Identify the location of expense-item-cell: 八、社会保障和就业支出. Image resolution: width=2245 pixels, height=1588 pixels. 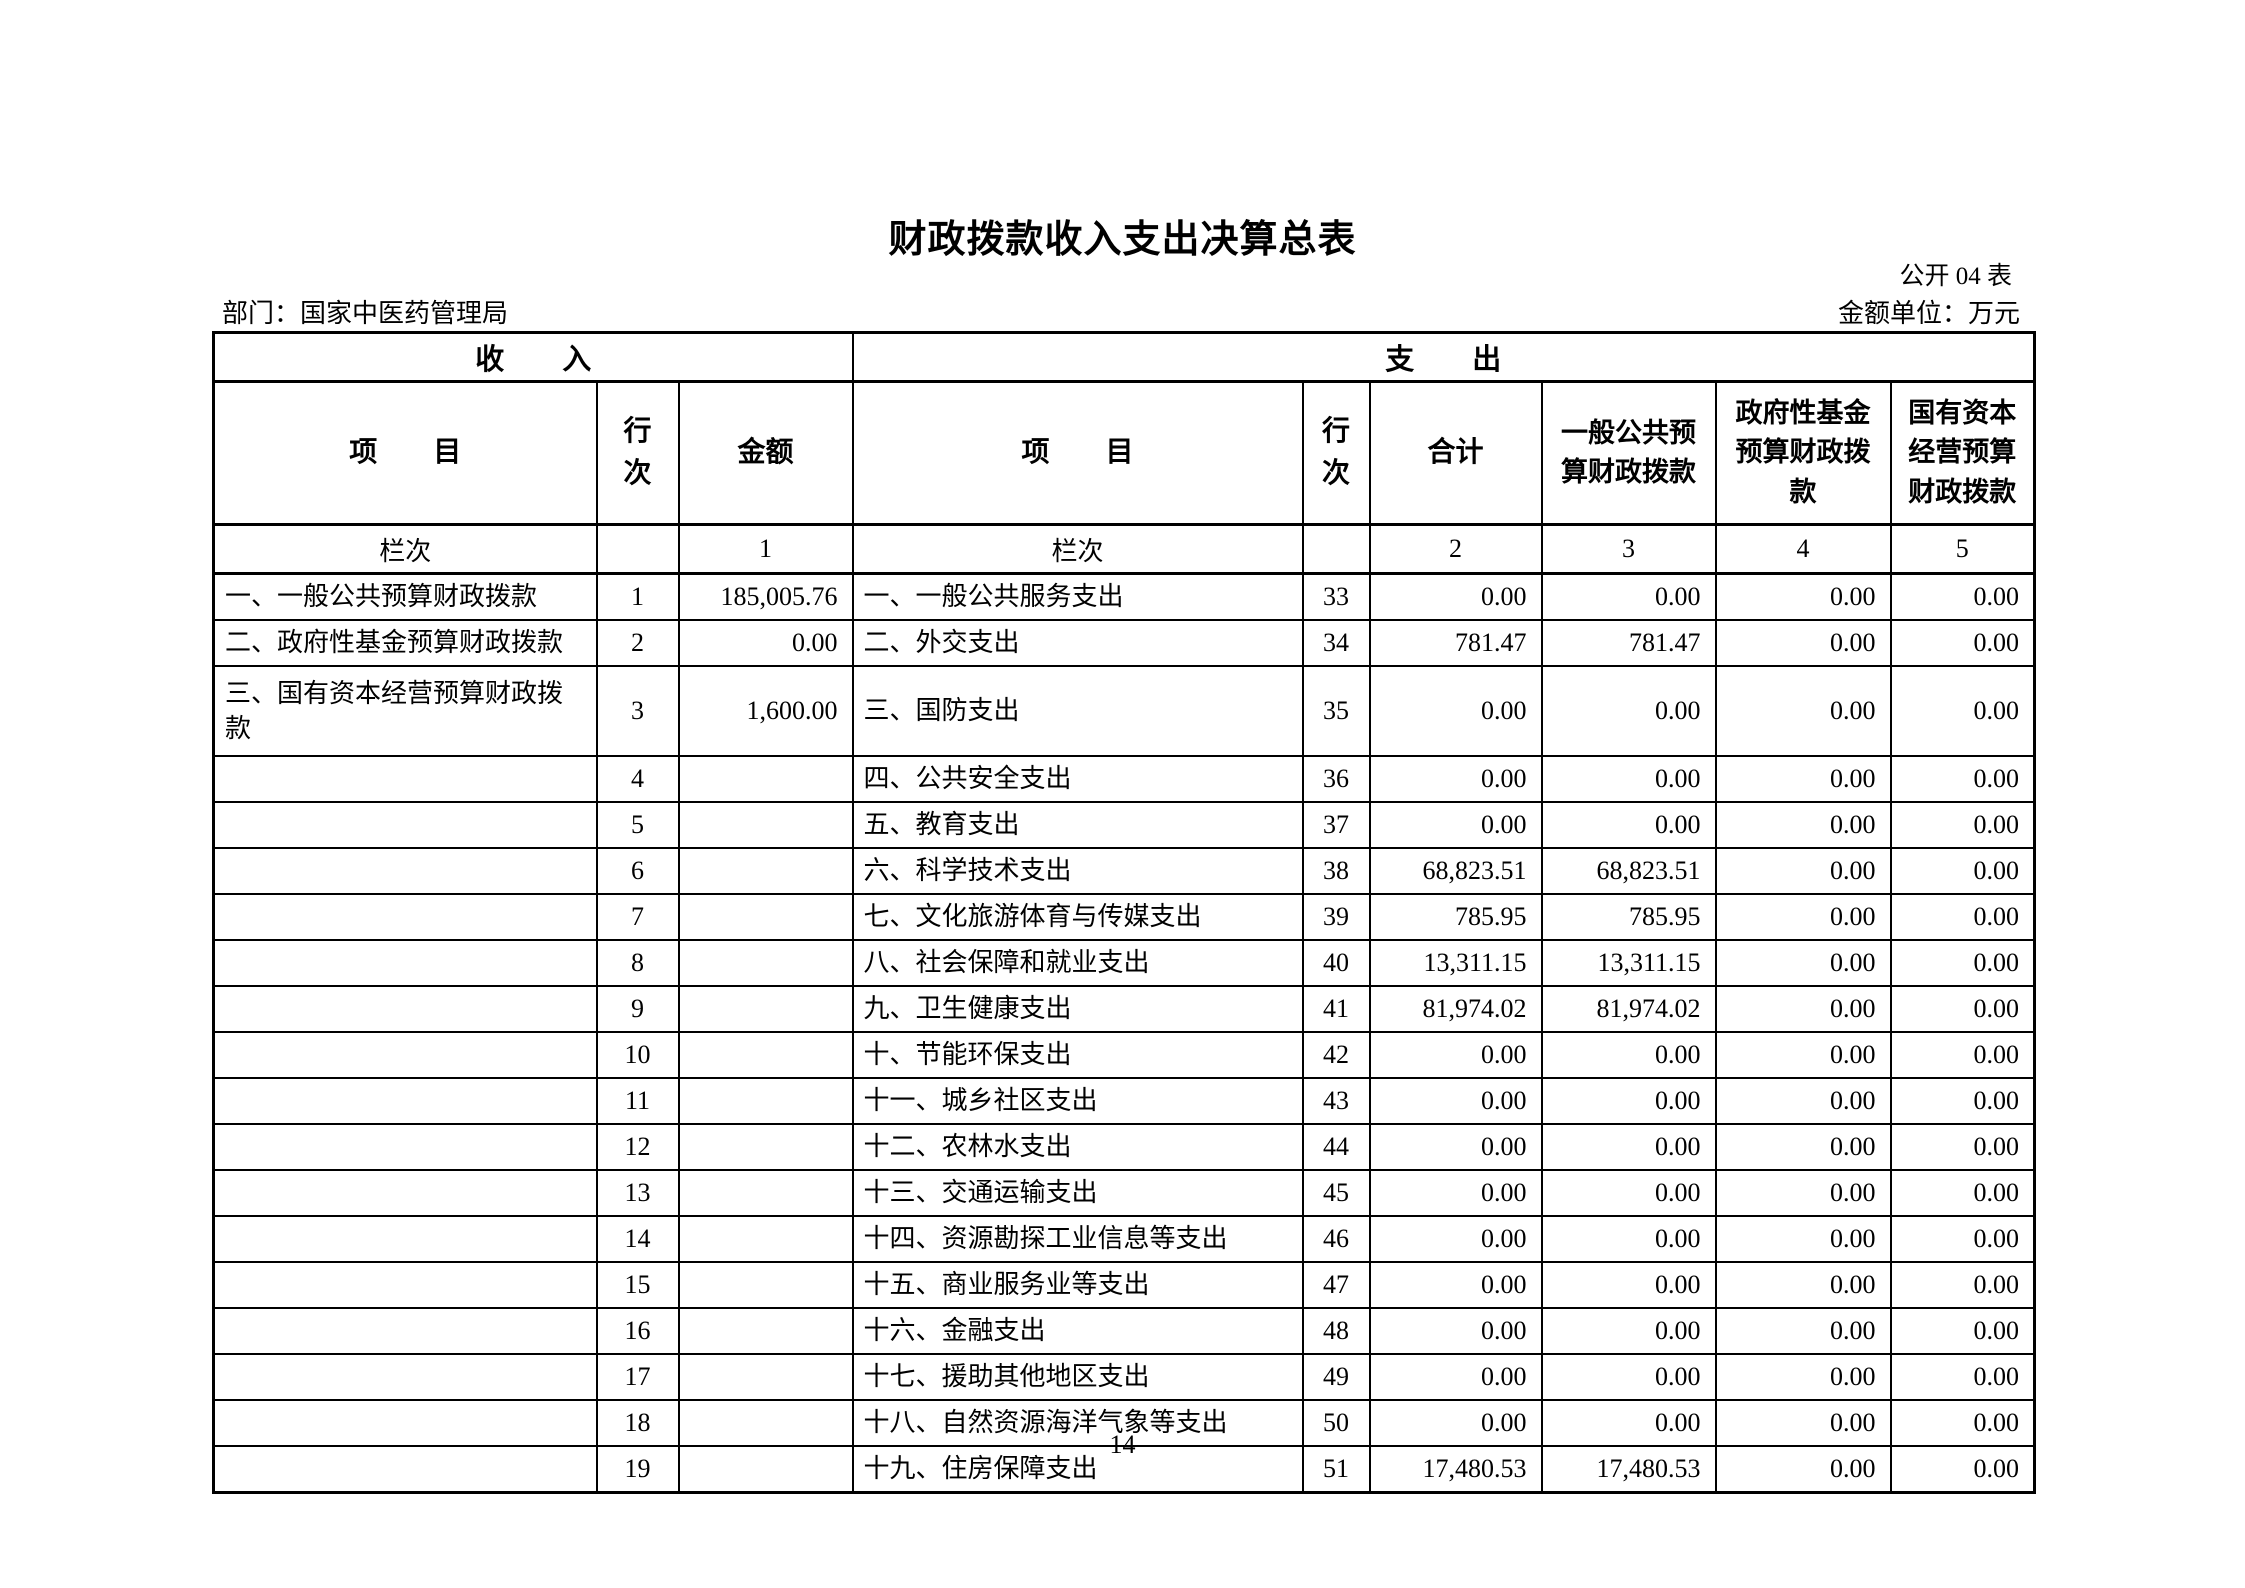
(1077, 963).